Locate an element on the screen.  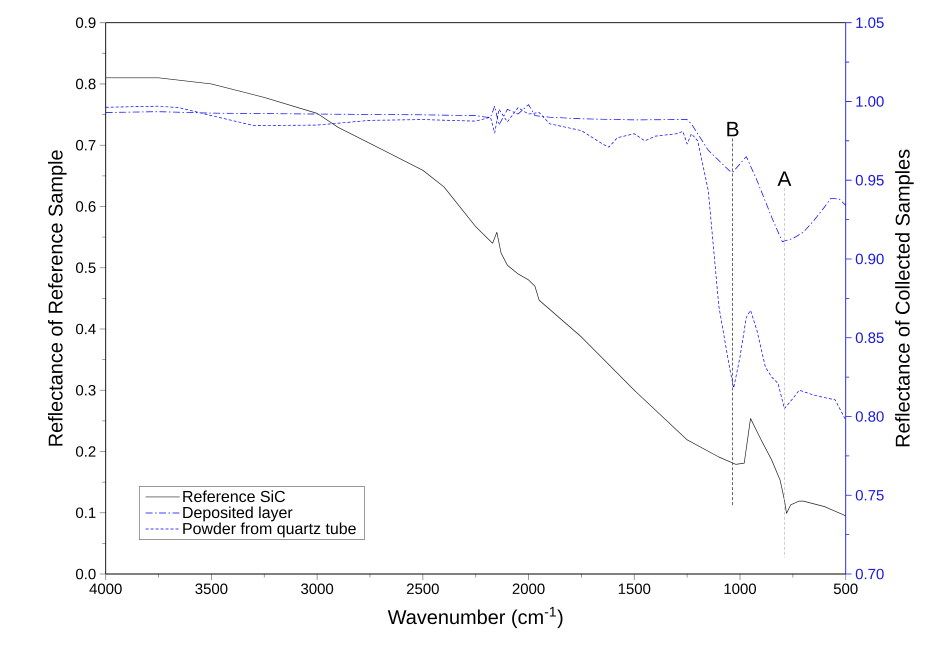
x-tick-label: 2500 is located at coordinates (422, 588).